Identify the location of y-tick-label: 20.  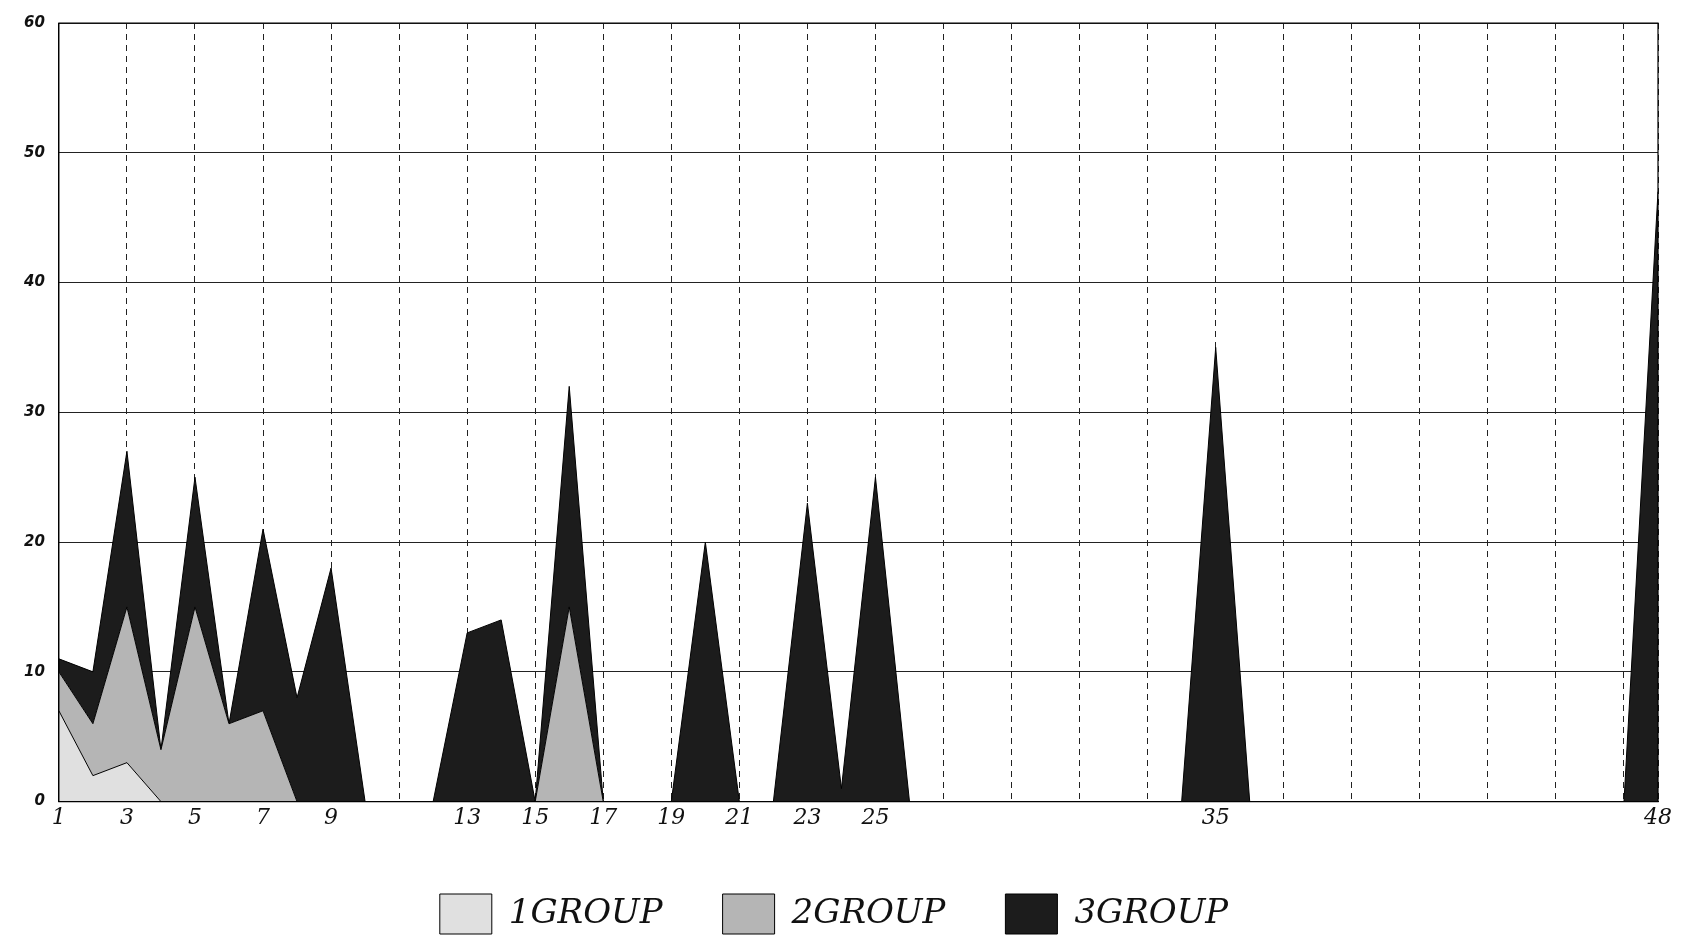
(34, 540).